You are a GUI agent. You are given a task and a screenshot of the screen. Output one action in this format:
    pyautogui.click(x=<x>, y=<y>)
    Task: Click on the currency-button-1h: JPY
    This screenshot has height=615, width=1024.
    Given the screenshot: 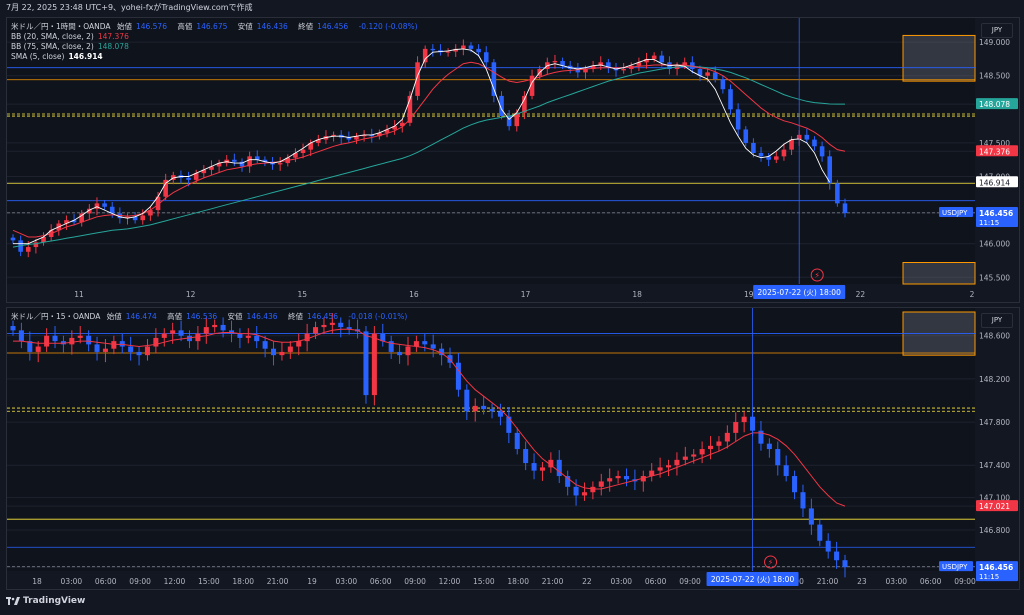 What is the action you would take?
    pyautogui.click(x=997, y=30)
    